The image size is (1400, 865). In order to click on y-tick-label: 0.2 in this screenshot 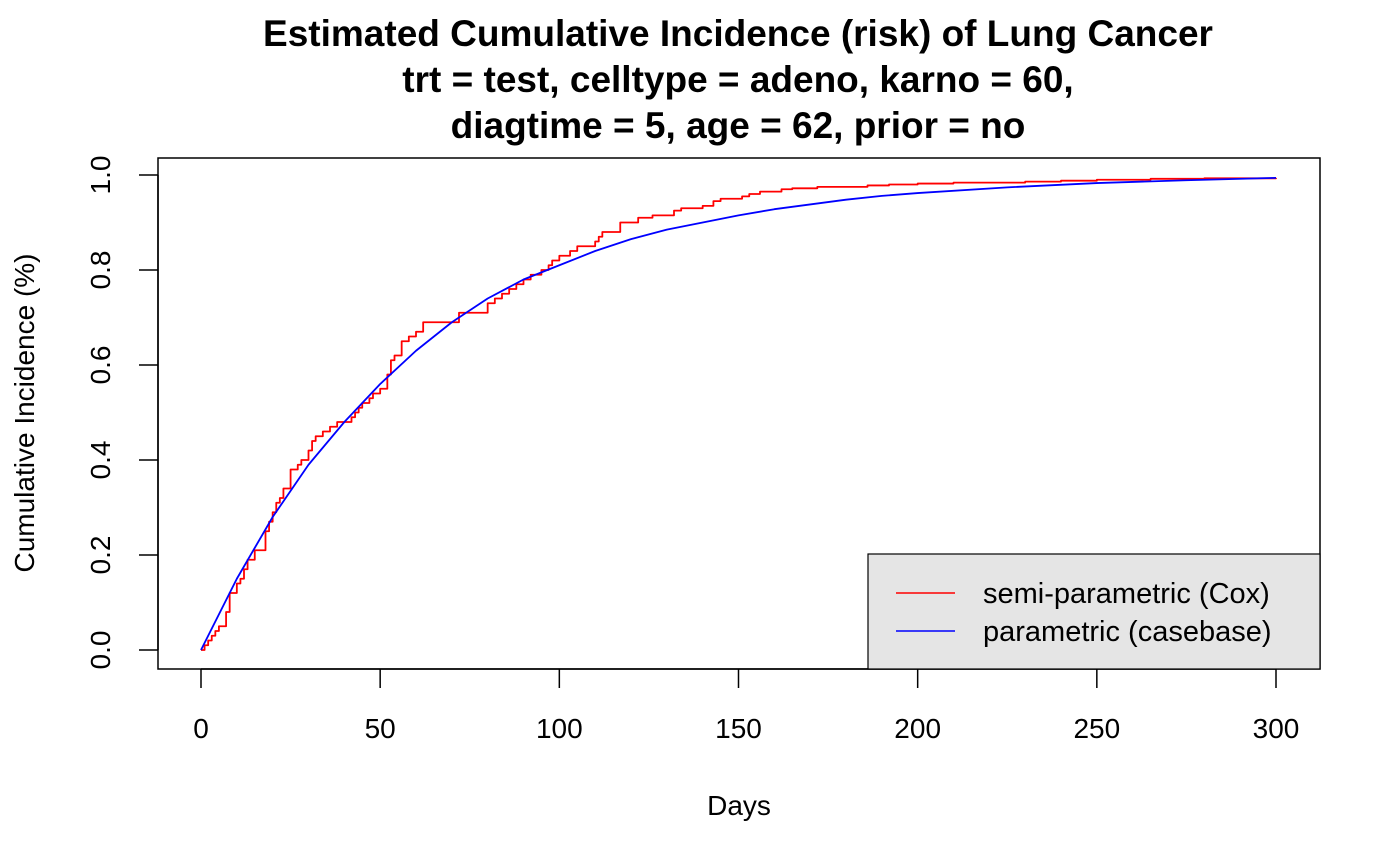, I will do `click(100, 555)`.